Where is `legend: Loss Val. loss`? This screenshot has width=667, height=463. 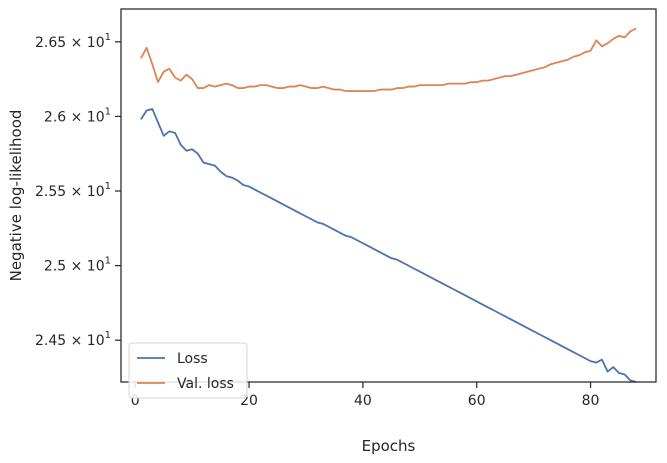 legend: Loss Val. loss is located at coordinates (188, 370).